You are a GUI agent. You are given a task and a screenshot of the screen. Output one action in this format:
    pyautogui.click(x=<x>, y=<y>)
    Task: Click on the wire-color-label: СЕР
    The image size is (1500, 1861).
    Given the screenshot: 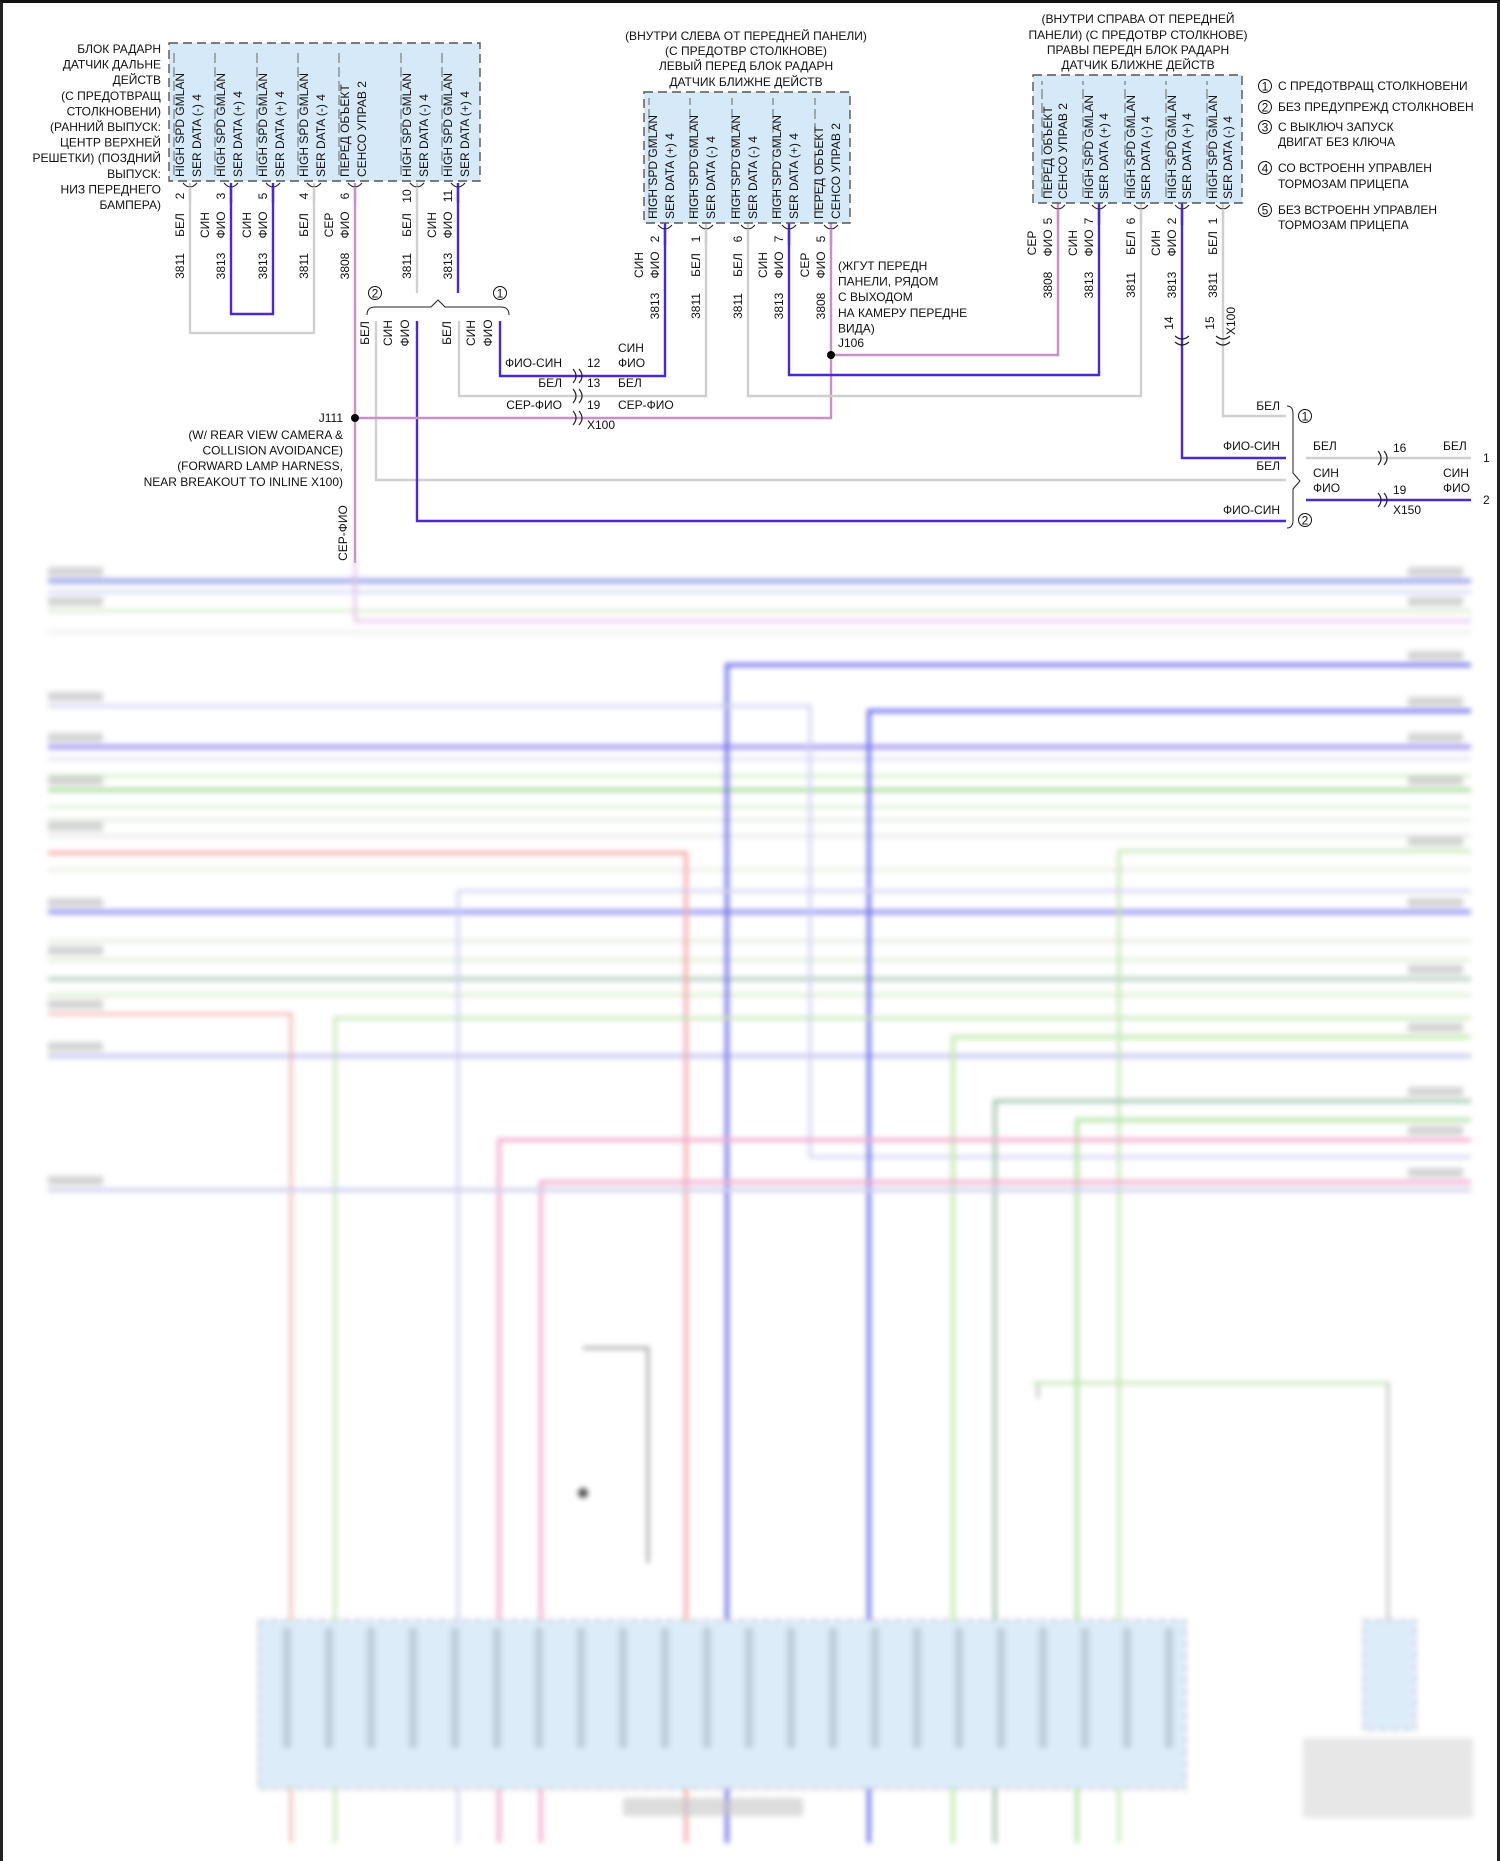 What is the action you would take?
    pyautogui.click(x=329, y=225)
    